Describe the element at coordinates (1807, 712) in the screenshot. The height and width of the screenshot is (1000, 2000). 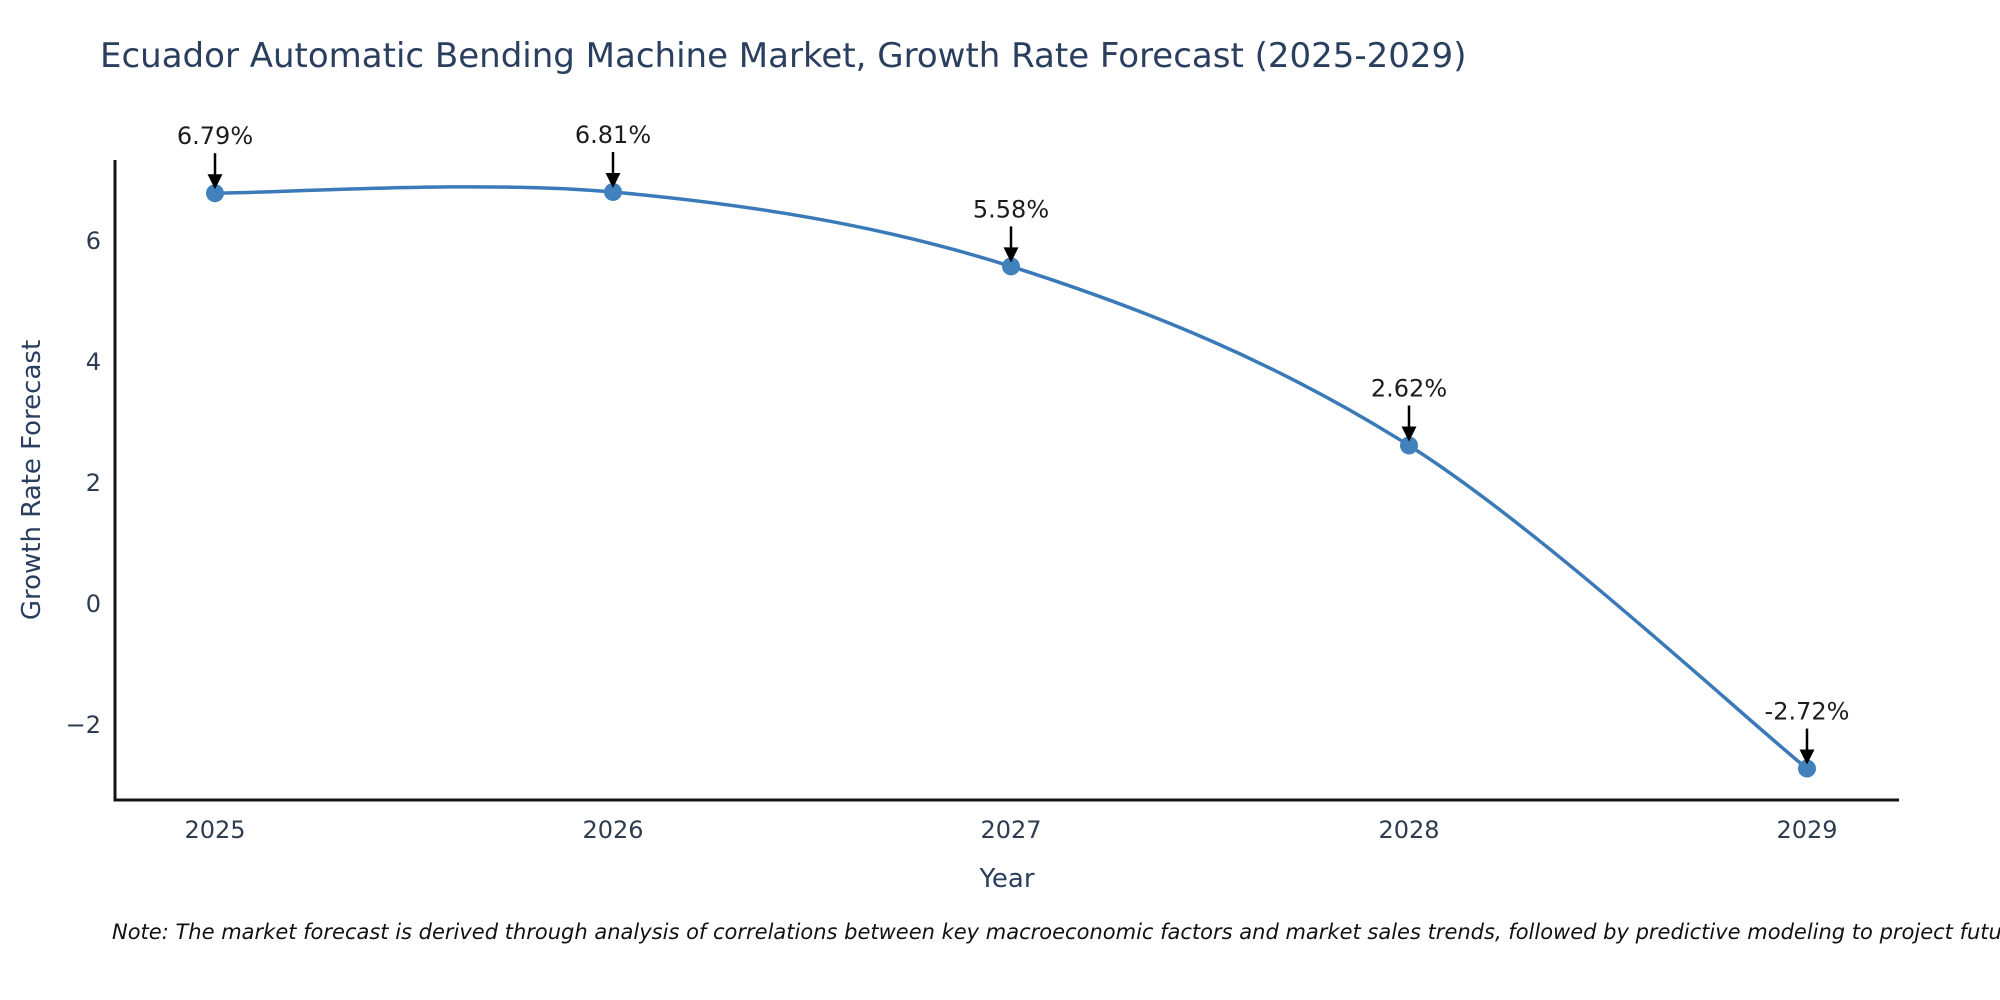
I see `point-label: -2.72%` at that location.